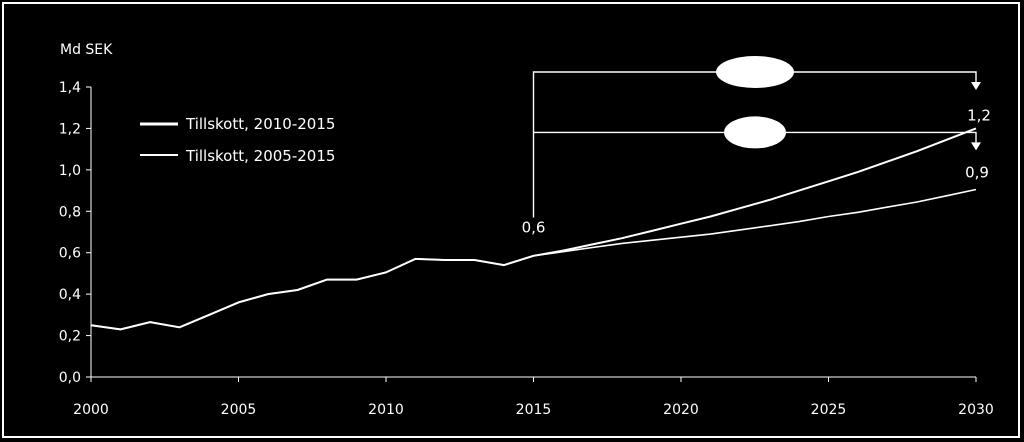 Image resolution: width=1024 pixels, height=442 pixels. What do you see at coordinates (70, 337) in the screenshot?
I see `y-tick-label: 0,2` at bounding box center [70, 337].